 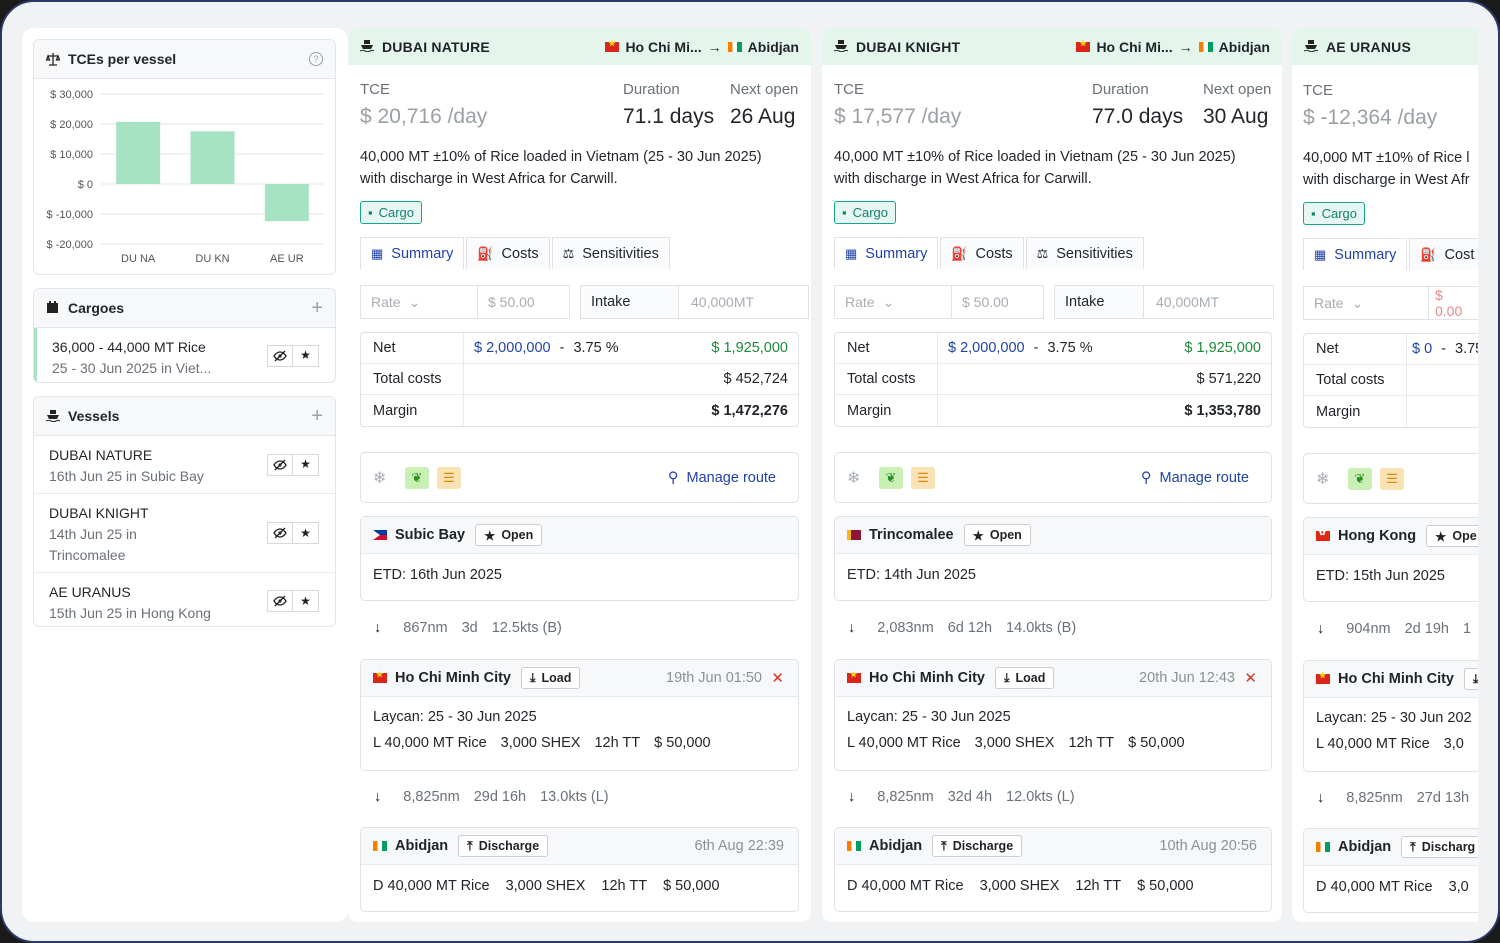 What do you see at coordinates (1471, 679) in the screenshot?
I see `load-pill: ⤓` at bounding box center [1471, 679].